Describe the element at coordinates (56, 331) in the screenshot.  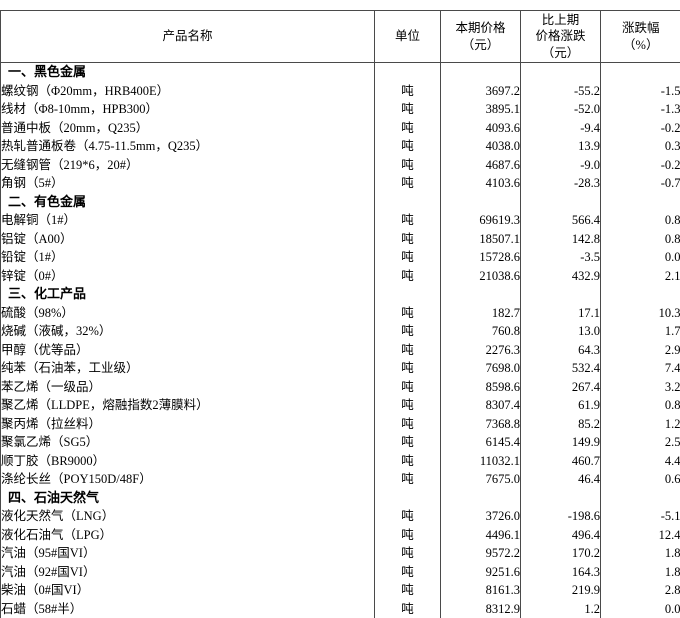
I see `product-name-cell: 烧碱（液碱，32%）` at that location.